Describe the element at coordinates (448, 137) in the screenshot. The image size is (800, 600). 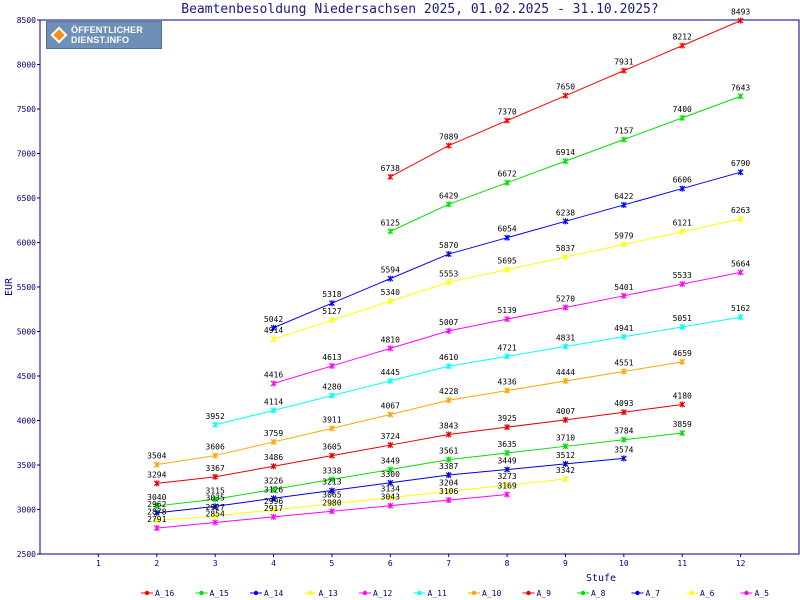
I see `data-label: 7089` at that location.